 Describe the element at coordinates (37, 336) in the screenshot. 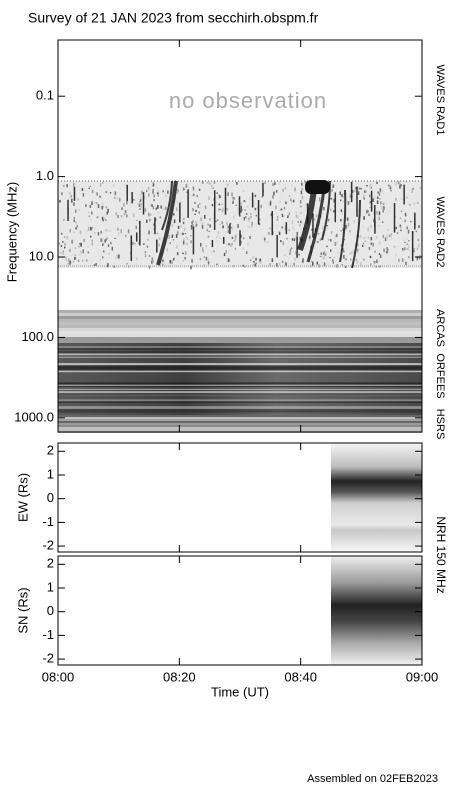

I see `y-tick-label: 100.0` at that location.